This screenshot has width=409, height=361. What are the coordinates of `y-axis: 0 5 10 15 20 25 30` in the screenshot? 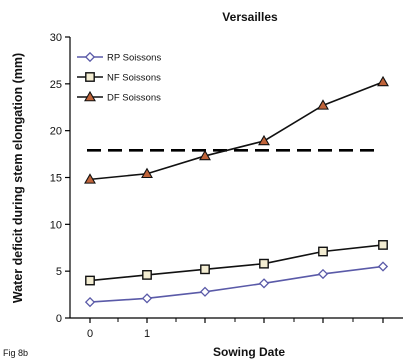 It's located at (60, 178).